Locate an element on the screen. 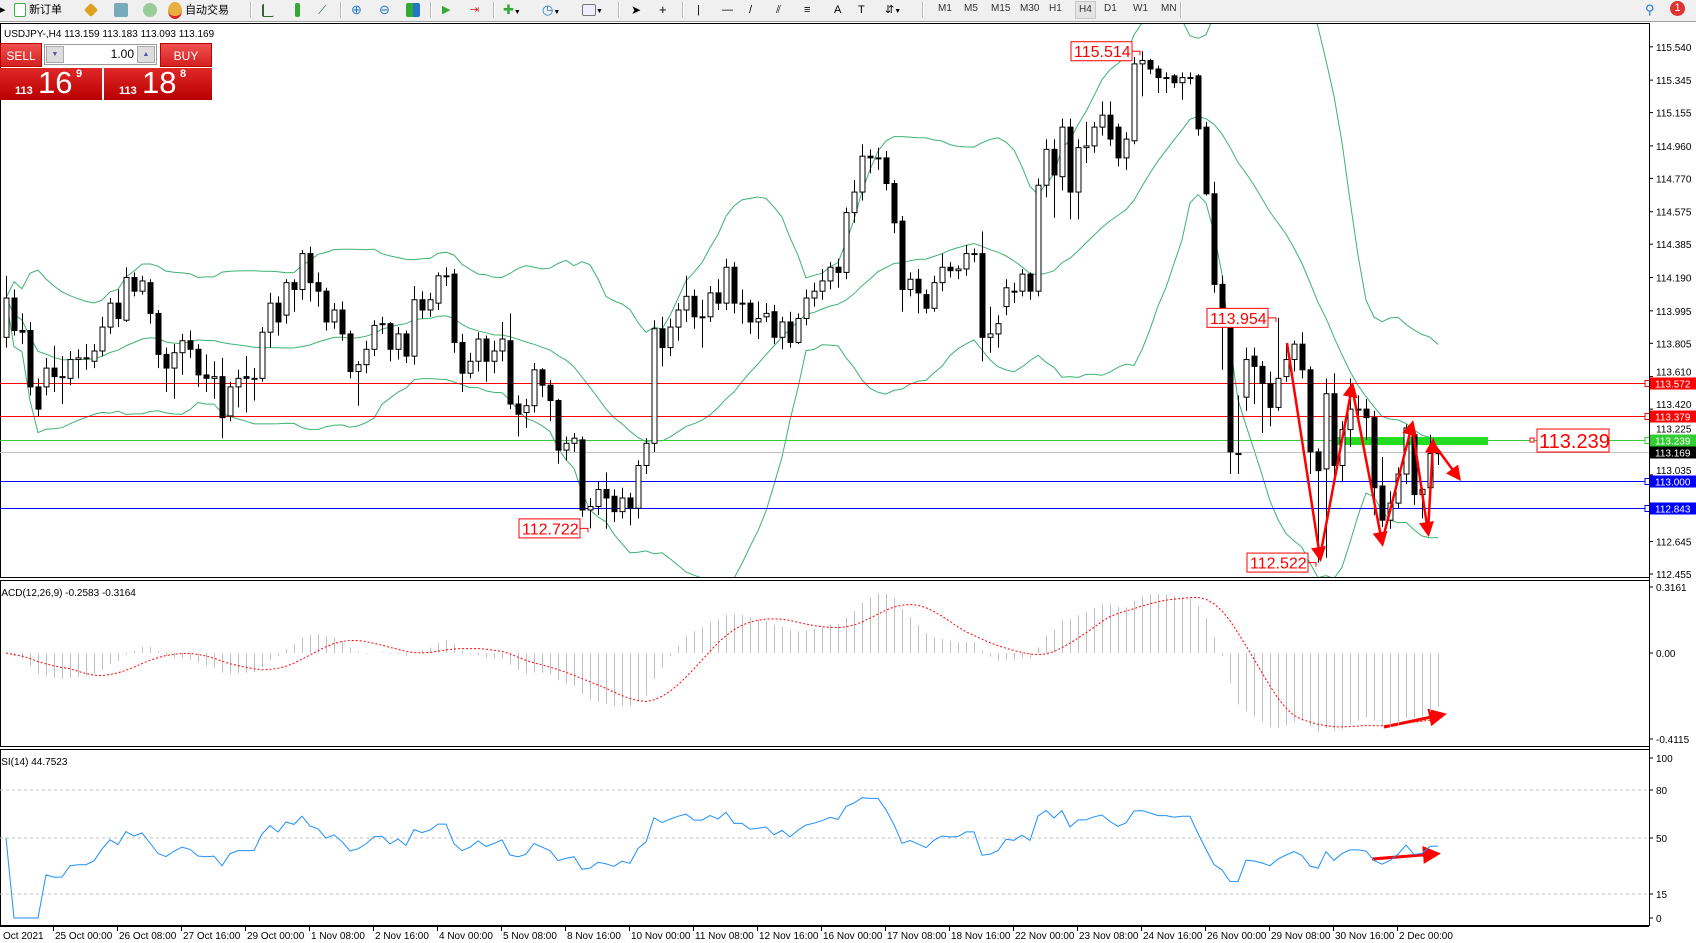 The image size is (1696, 943). templates-button: ▼ is located at coordinates (592, 10).